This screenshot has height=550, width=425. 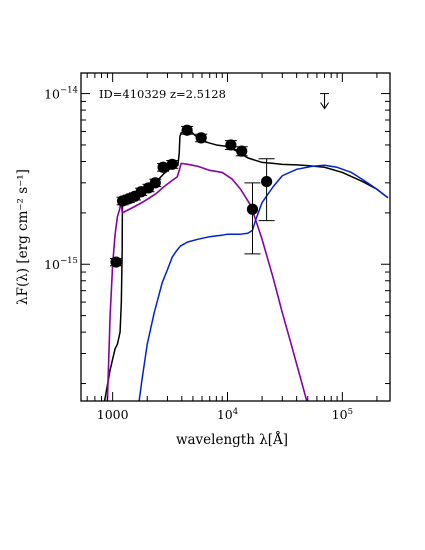 What do you see at coordinates (342, 414) in the screenshot?
I see `x-tick-label: 105` at bounding box center [342, 414].